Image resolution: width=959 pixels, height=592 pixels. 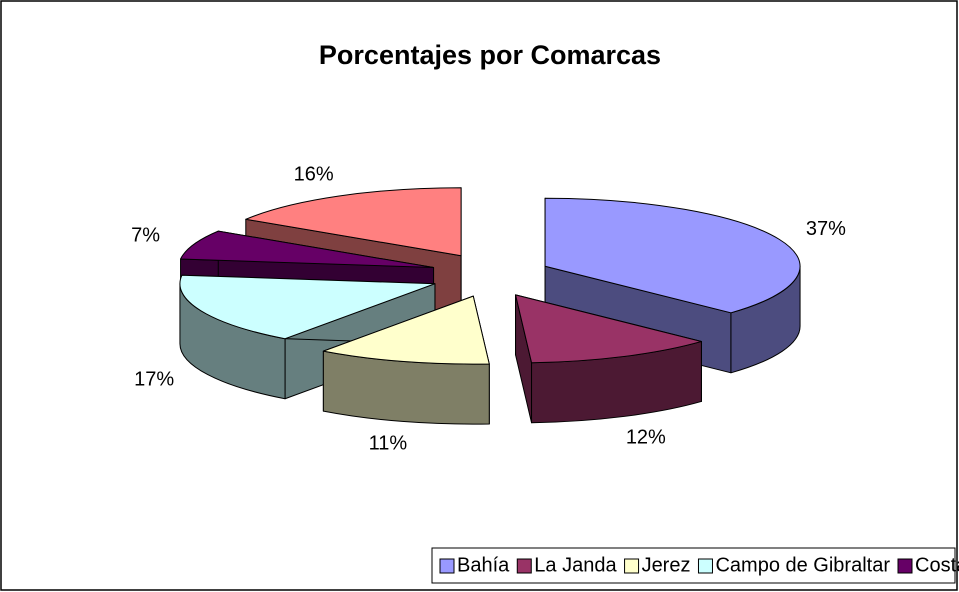 What do you see at coordinates (937, 565) in the screenshot?
I see `legend-label: Costa Noroeste` at bounding box center [937, 565].